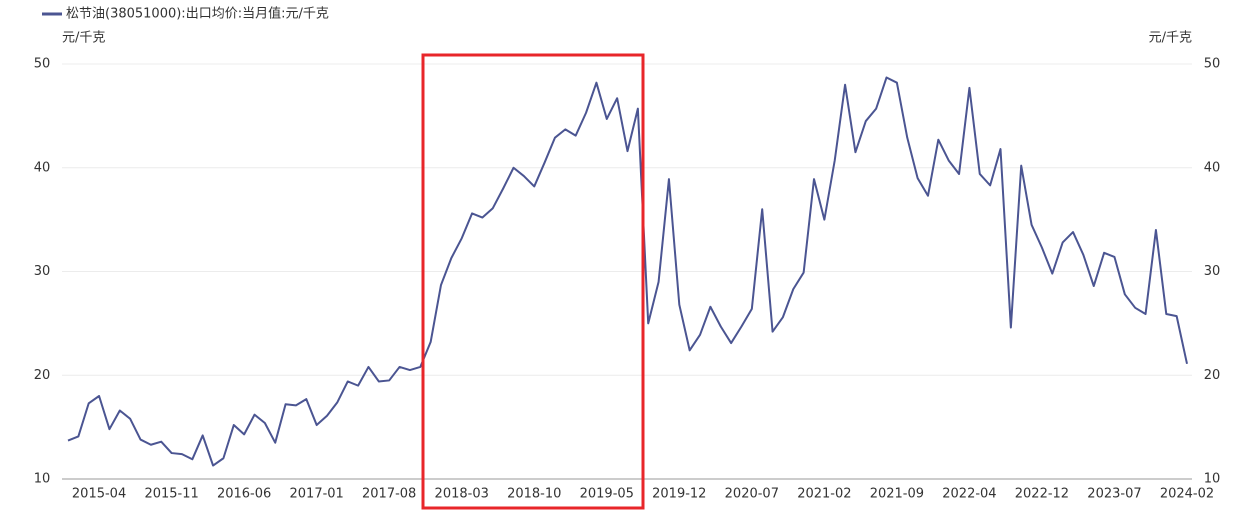 This screenshot has height=513, width=1257. I want to click on y2-tick-label: 40, so click(1212, 167).